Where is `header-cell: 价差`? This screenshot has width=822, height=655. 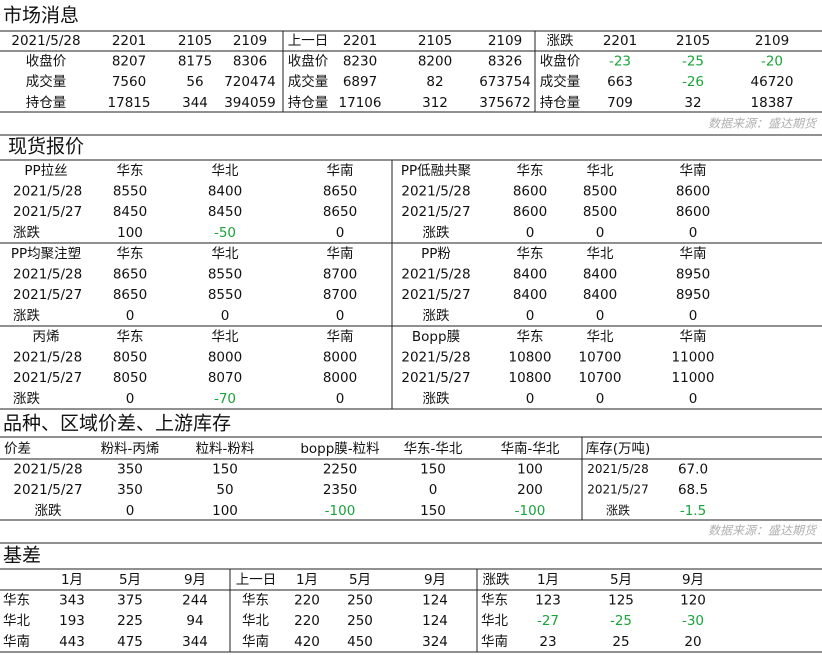 header-cell: 价差 is located at coordinates (17, 449).